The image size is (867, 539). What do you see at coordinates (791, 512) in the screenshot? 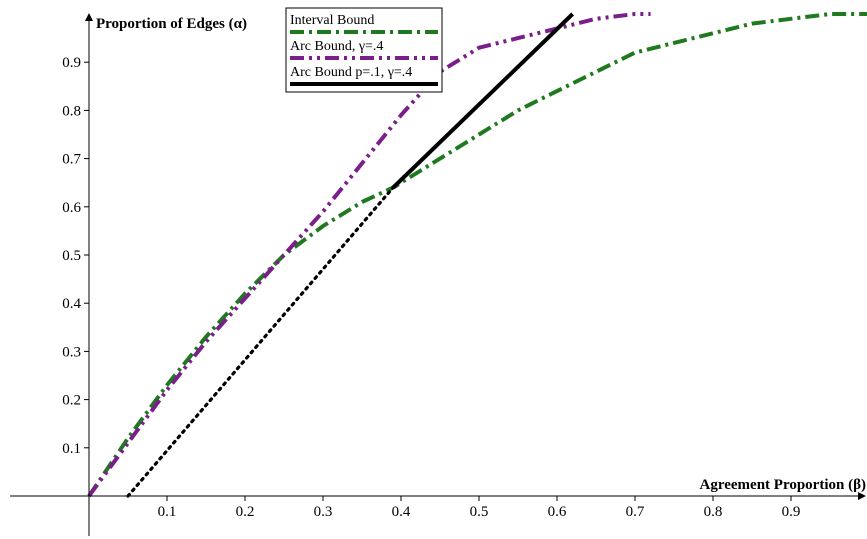
I see `x-tick-label-8: 0.9` at bounding box center [791, 512].